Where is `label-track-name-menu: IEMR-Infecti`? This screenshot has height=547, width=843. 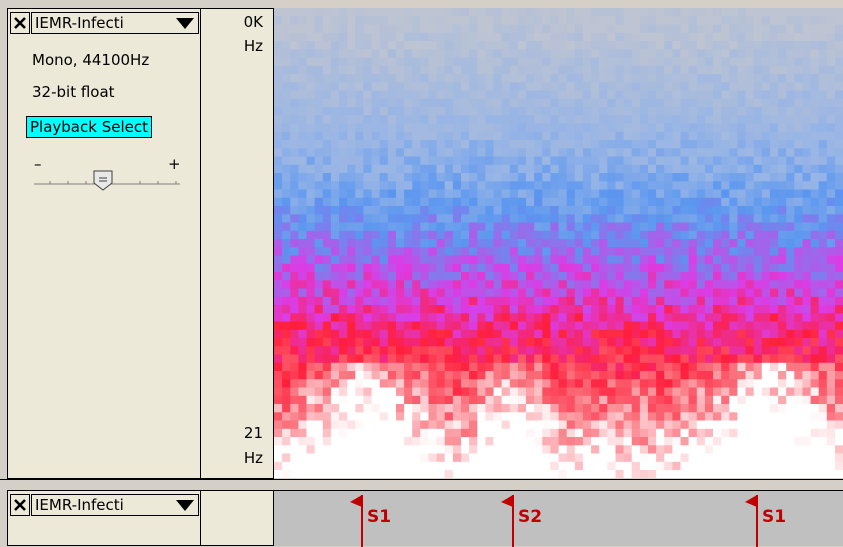 label-track-name-menu: IEMR-Infecti is located at coordinates (115, 505).